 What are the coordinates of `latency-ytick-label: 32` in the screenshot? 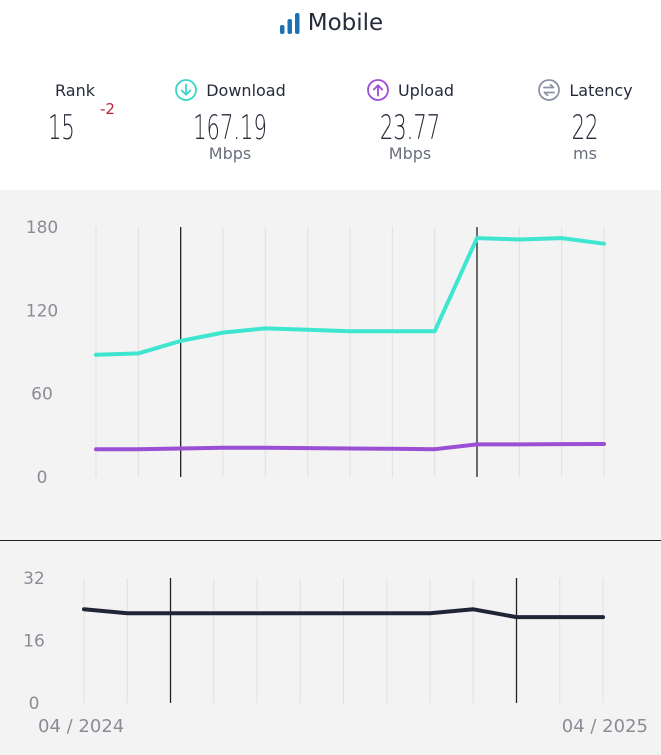 It's located at (34, 579).